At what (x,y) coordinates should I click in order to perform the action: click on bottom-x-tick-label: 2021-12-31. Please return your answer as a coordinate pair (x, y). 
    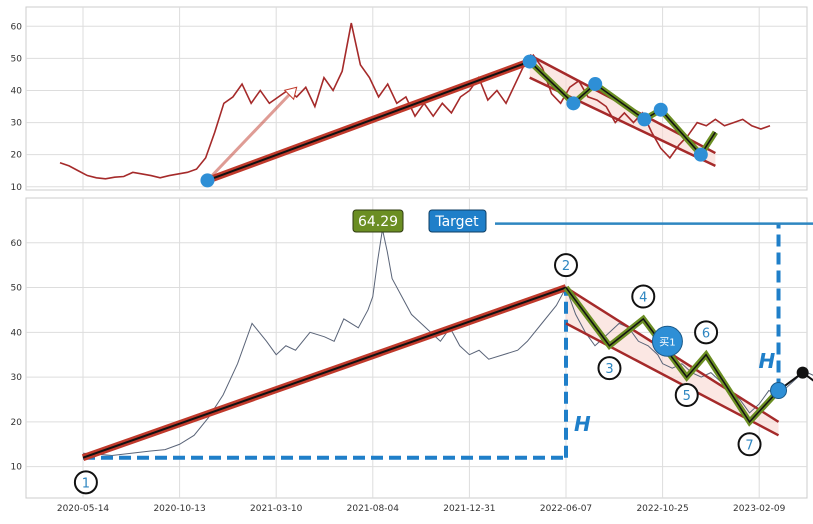
    Looking at the image, I should click on (469, 509).